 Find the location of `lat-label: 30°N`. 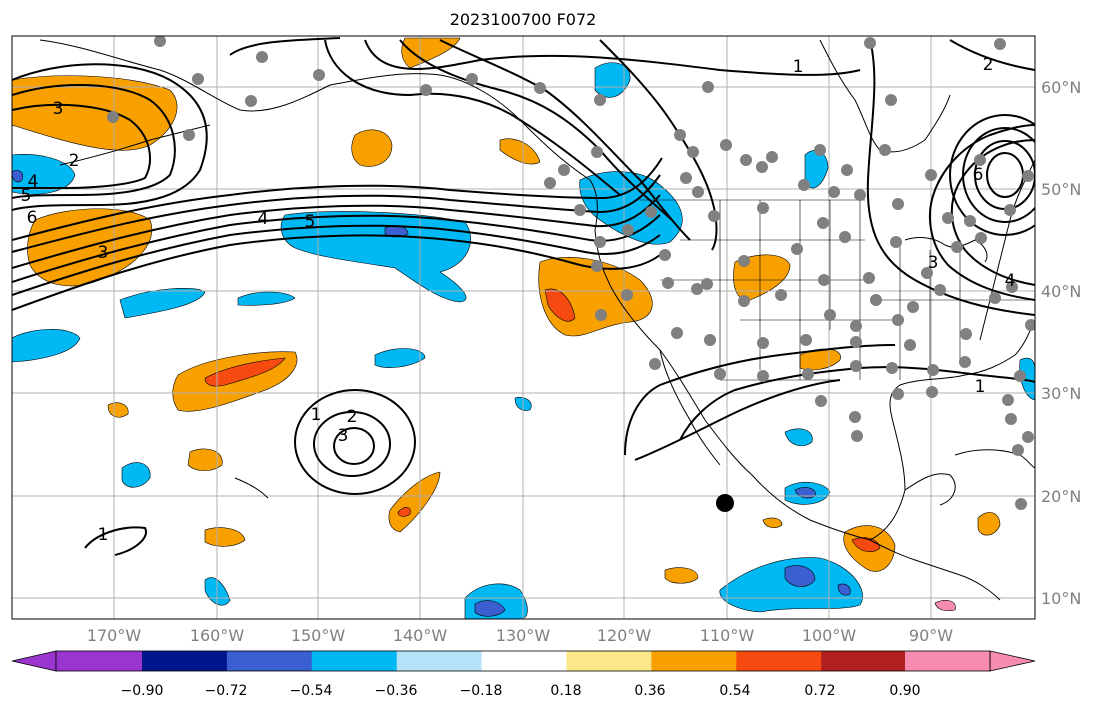

lat-label: 30°N is located at coordinates (1061, 393).